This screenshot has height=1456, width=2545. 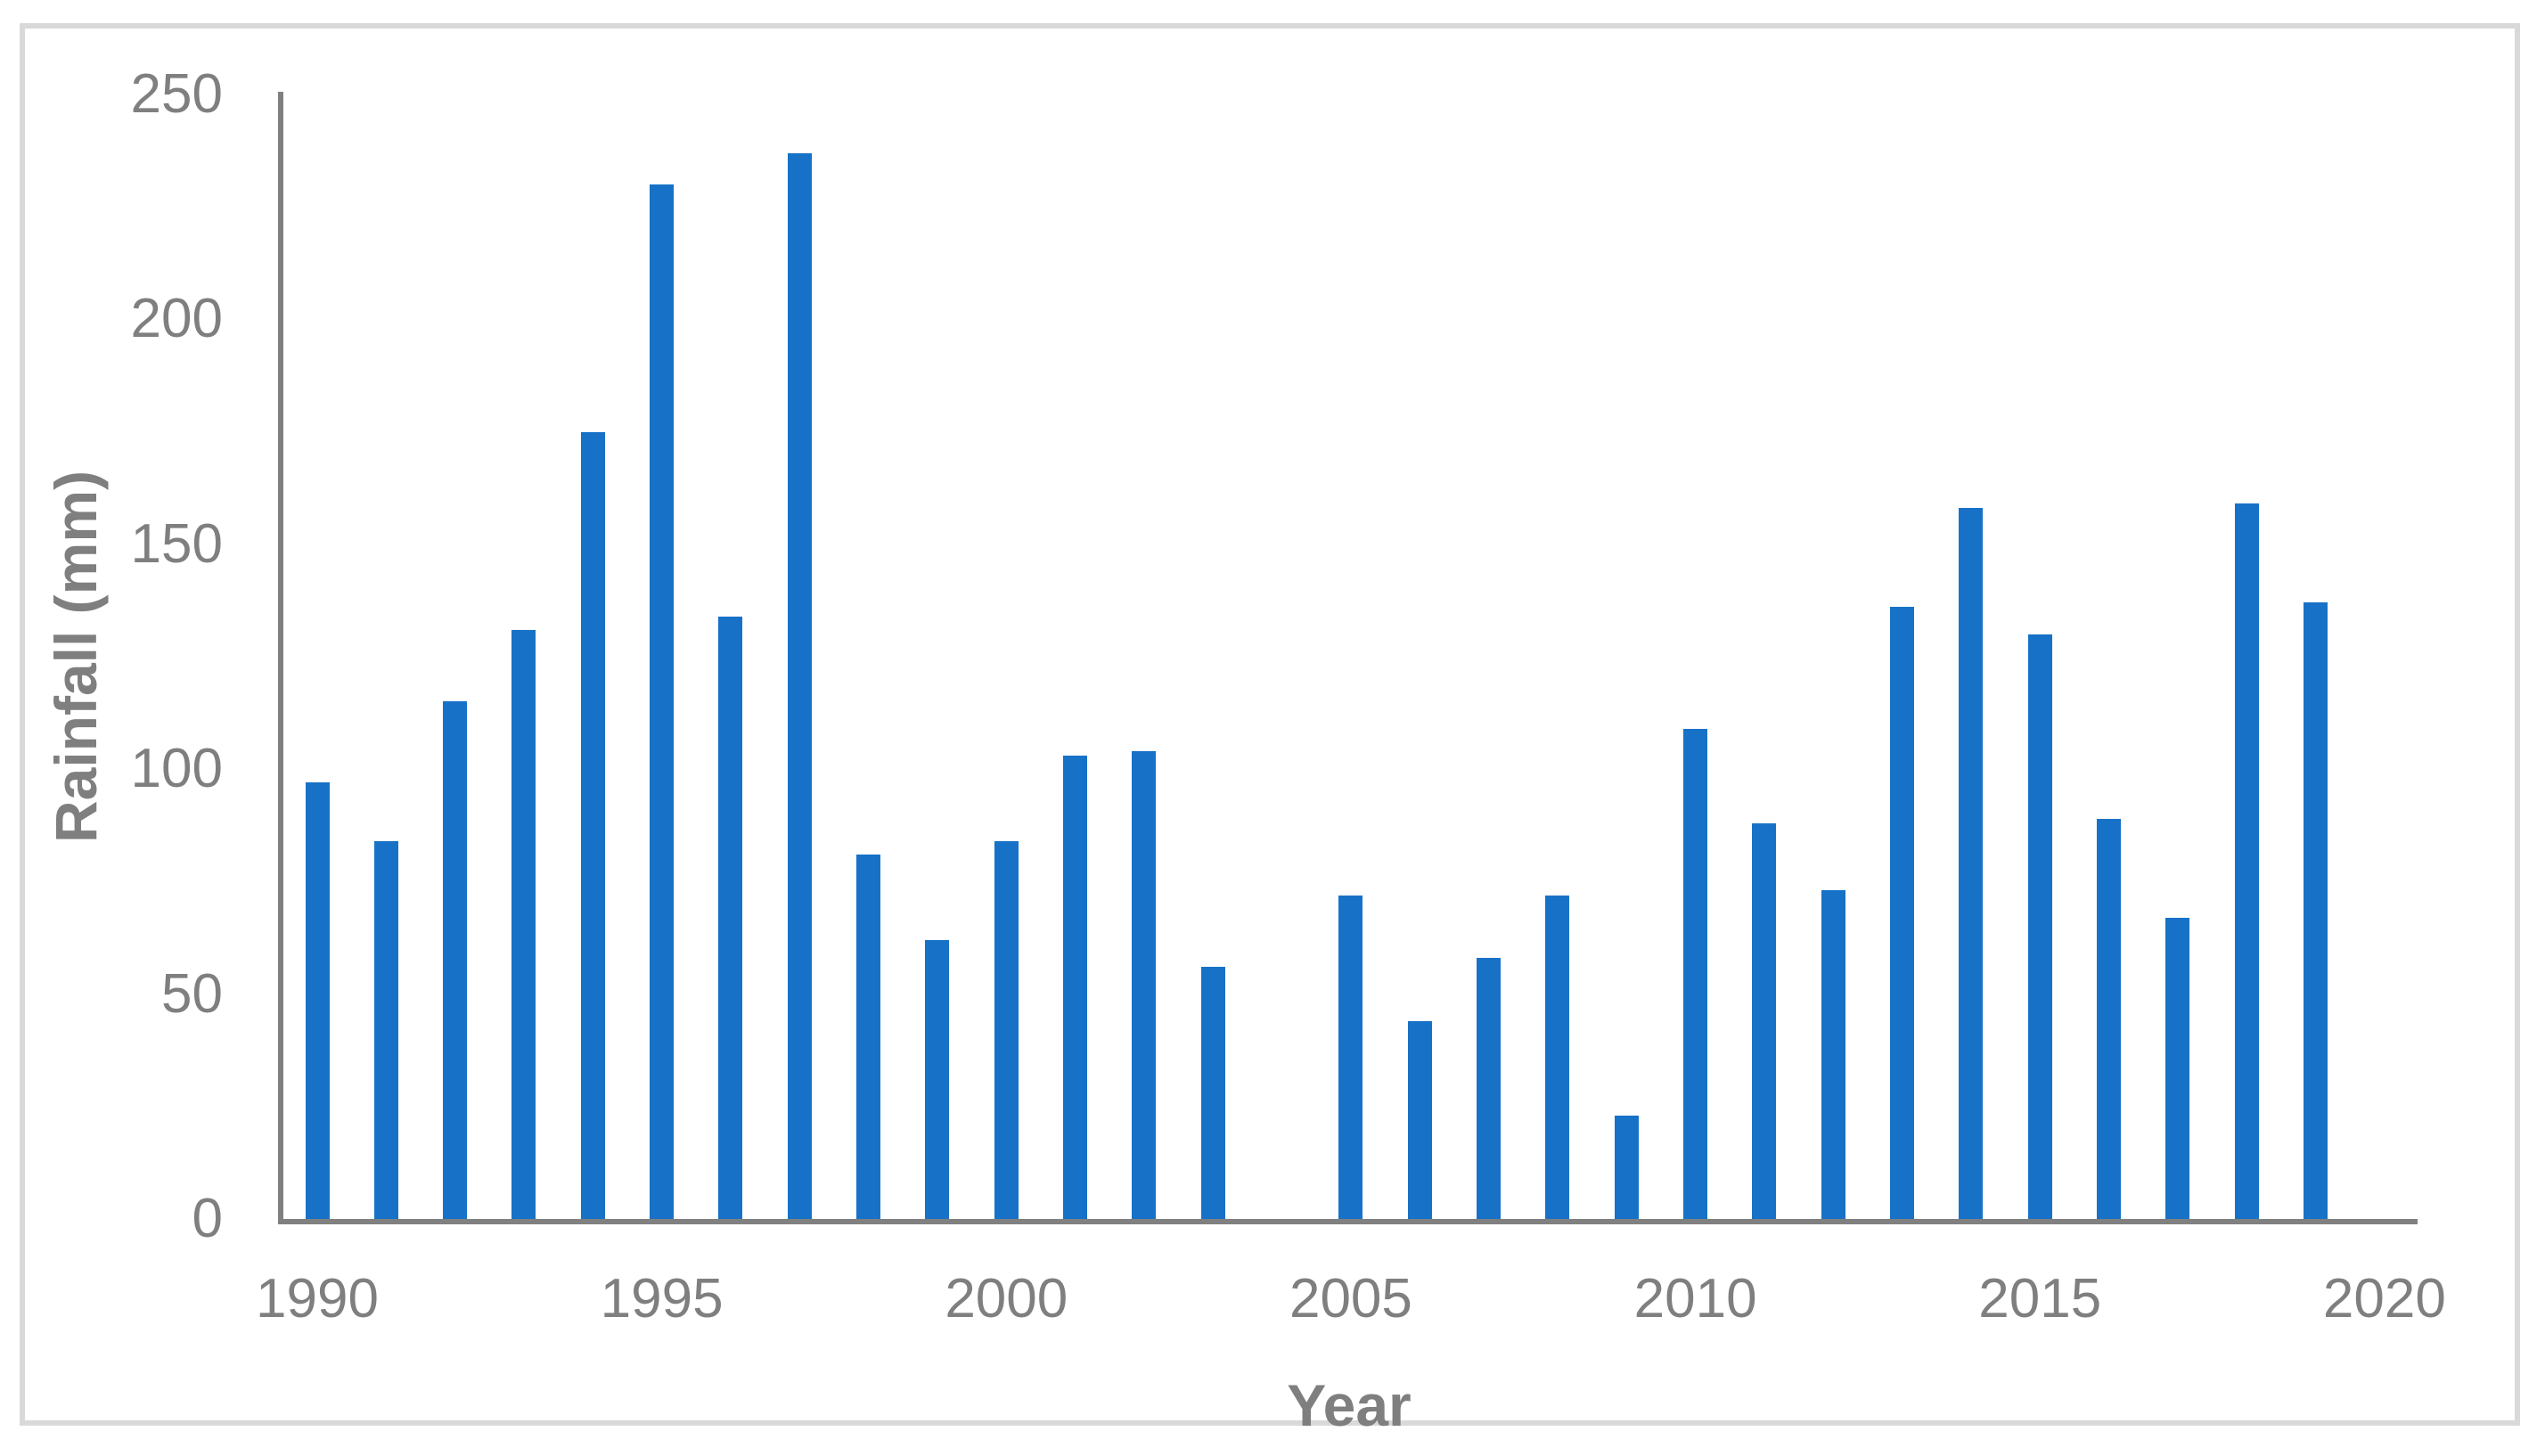 I want to click on x-tick-label-1995: 1995, so click(x=662, y=1299).